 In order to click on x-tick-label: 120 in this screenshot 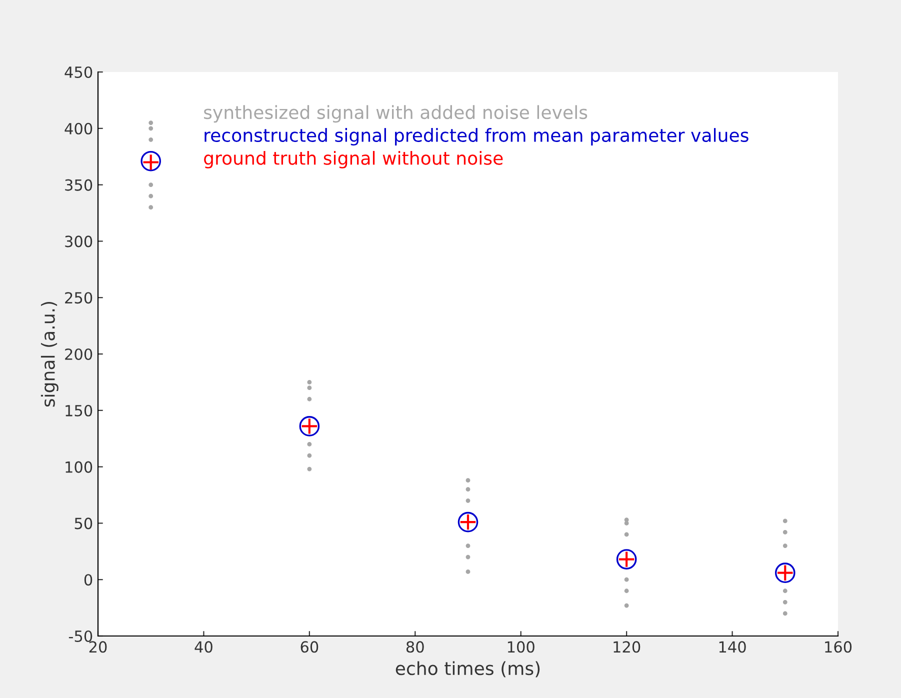, I will do `click(627, 647)`.